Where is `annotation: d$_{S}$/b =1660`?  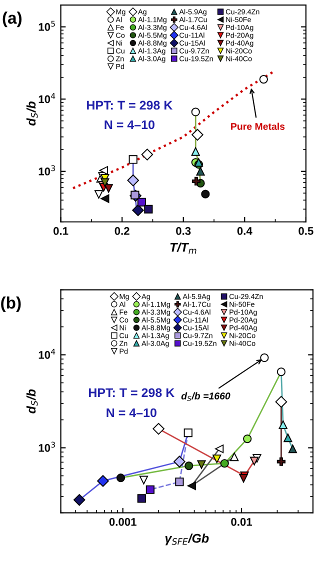 annotation: d$_{S}$/b =1660 is located at coordinates (205, 397).